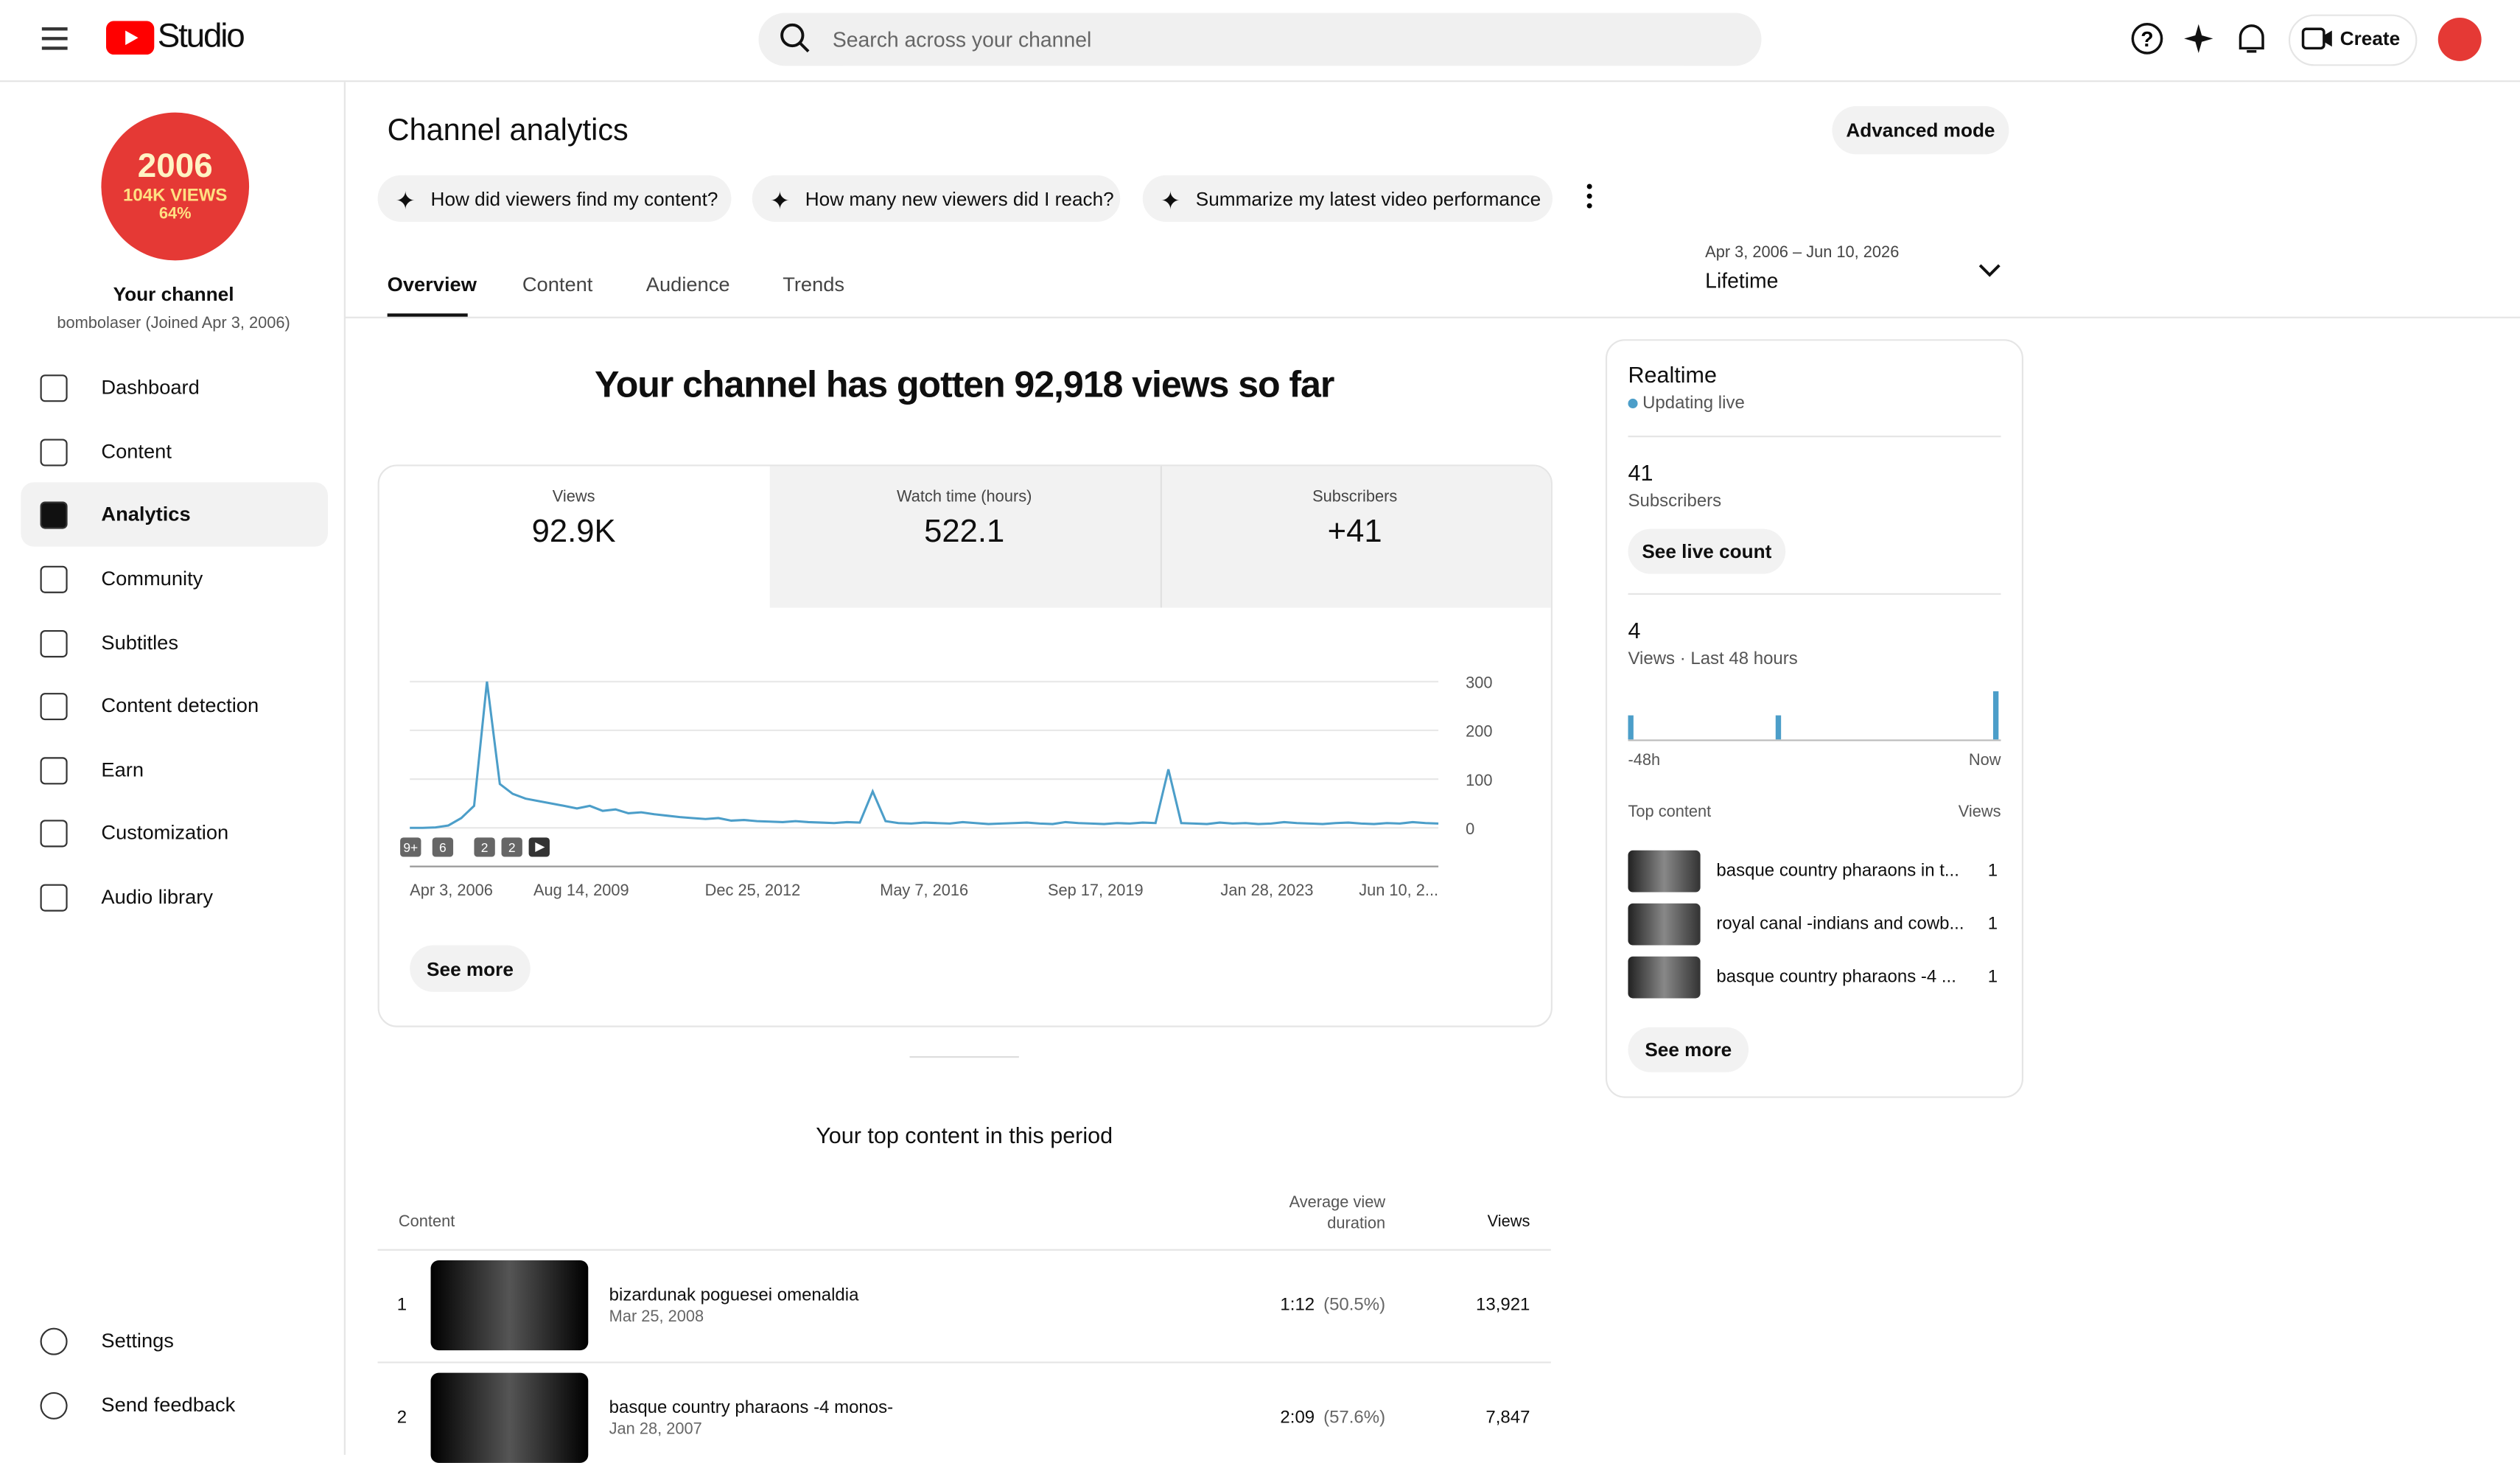 The image size is (2520, 1463). Describe the element at coordinates (508, 131) in the screenshot. I see `page-title: Channel analytics` at that location.